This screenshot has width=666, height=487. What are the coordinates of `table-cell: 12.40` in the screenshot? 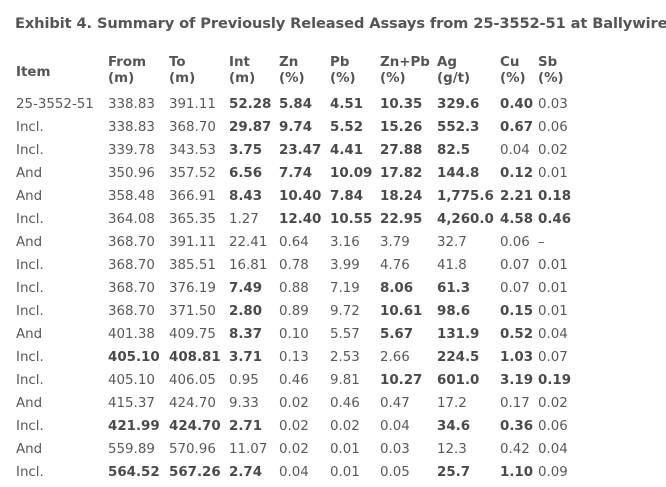 It's located at (300, 219).